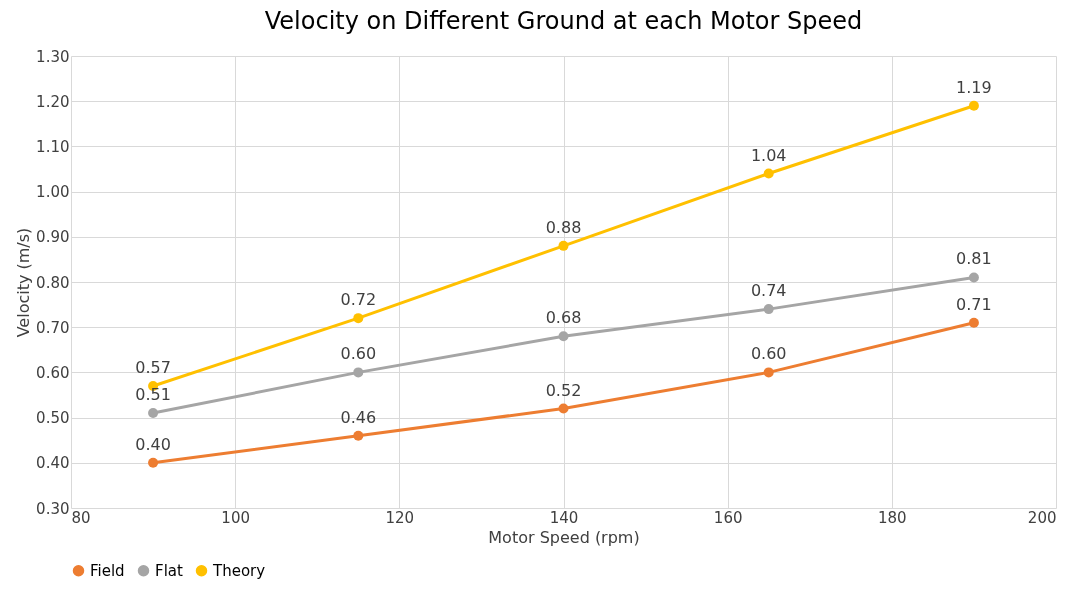 This screenshot has width=1086, height=589. I want to click on data-label: 0.72, so click(358, 300).